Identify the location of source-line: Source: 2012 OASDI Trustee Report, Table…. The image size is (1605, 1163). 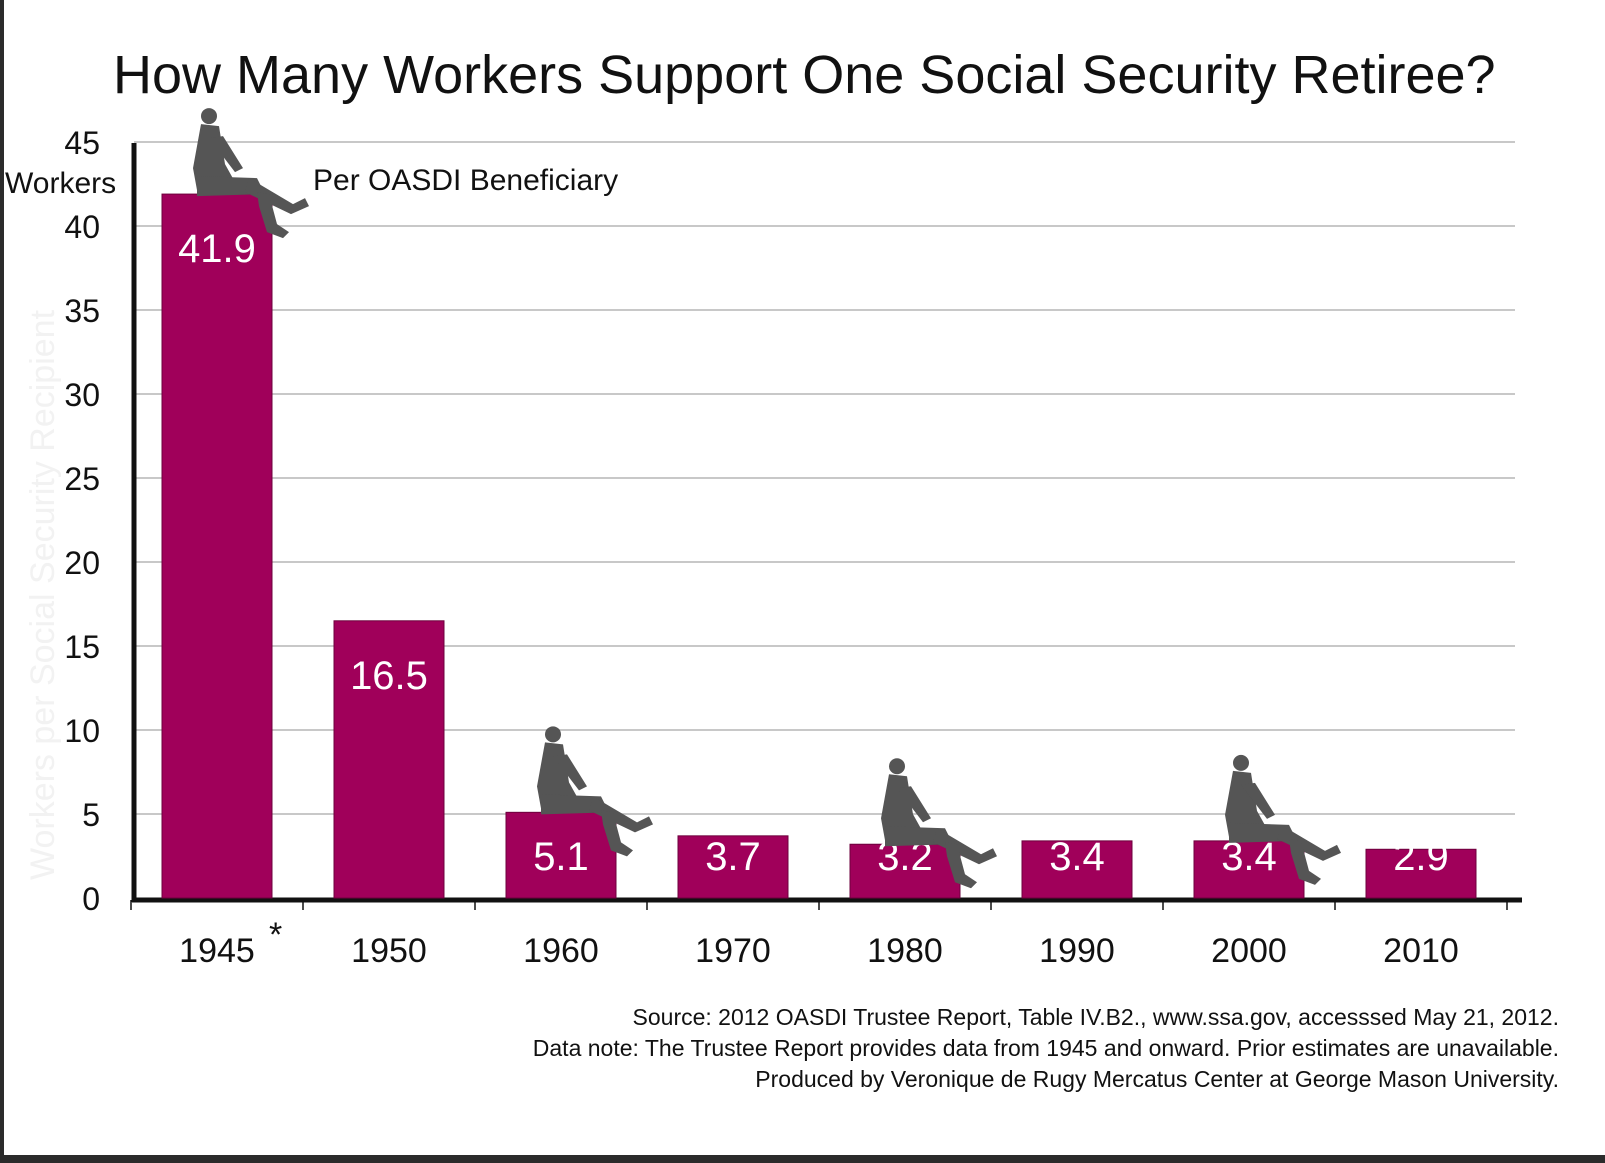
(1095, 1017).